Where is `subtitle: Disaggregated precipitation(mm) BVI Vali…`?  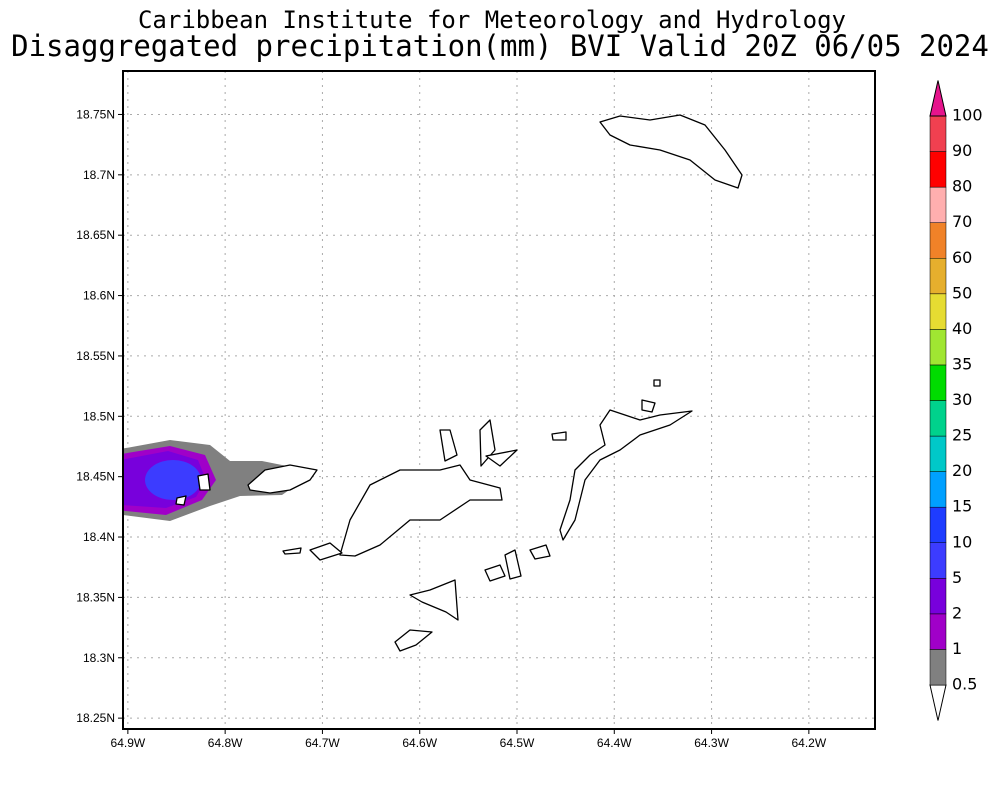 subtitle: Disaggregated precipitation(mm) BVI Vali… is located at coordinates (500, 46).